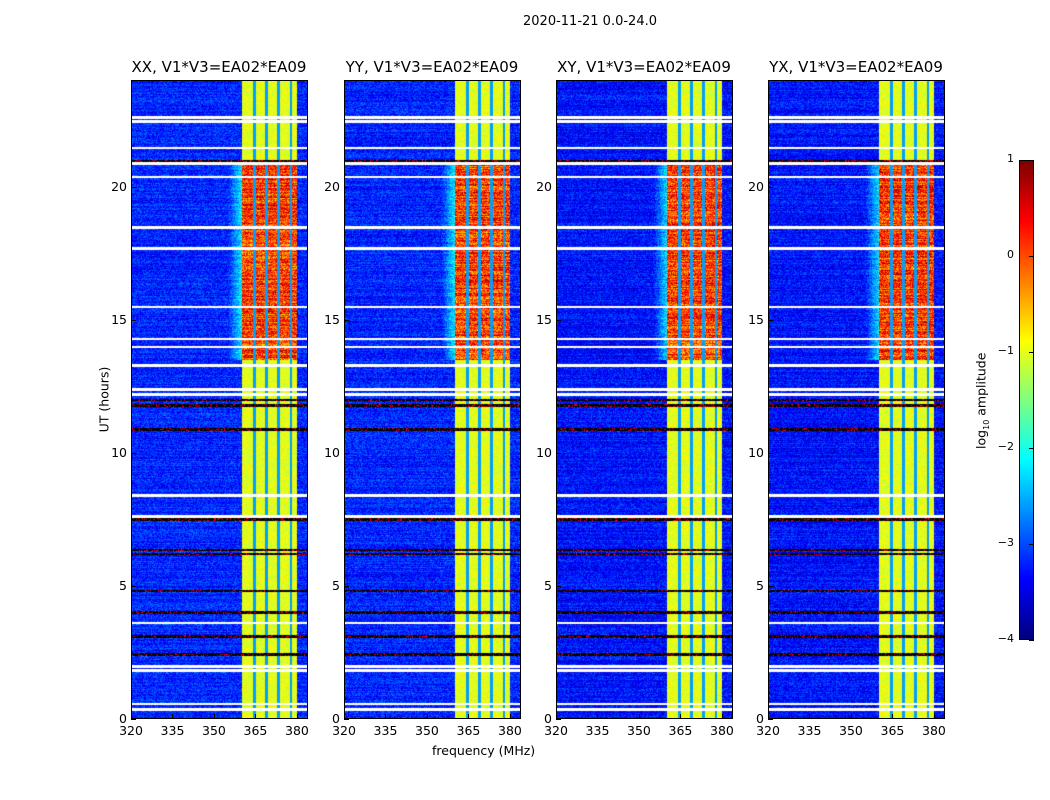 Image resolution: width=1050 pixels, height=800 pixels. Describe the element at coordinates (856, 67) in the screenshot. I see `panel-title: YX, V1*V3=EA02*EA09` at that location.